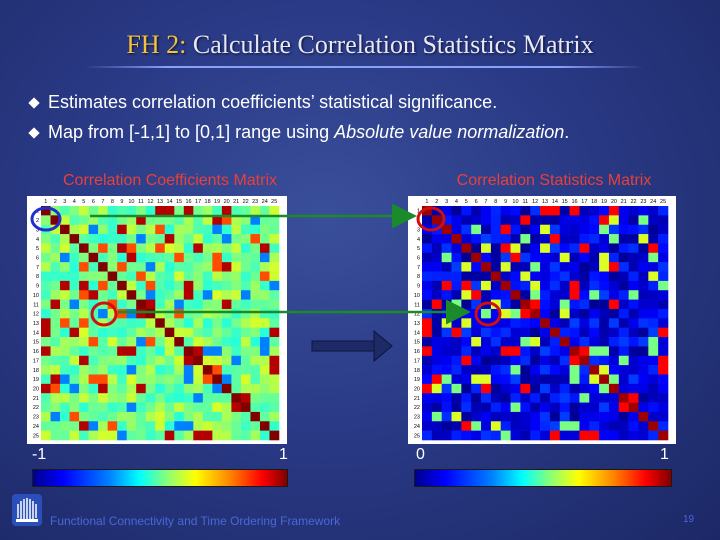  I want to click on matrix-row-label: 6, so click(418, 258).